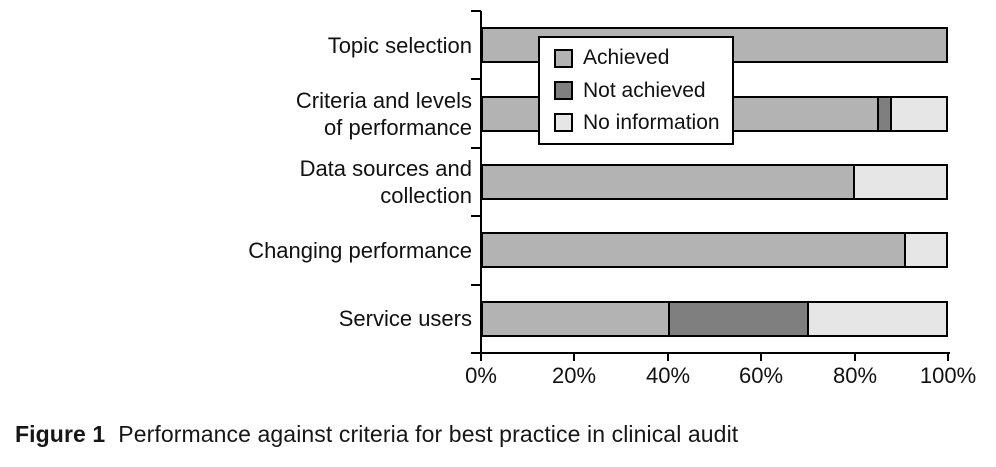  What do you see at coordinates (360, 250) in the screenshot?
I see `category-label-line: Changing performance` at bounding box center [360, 250].